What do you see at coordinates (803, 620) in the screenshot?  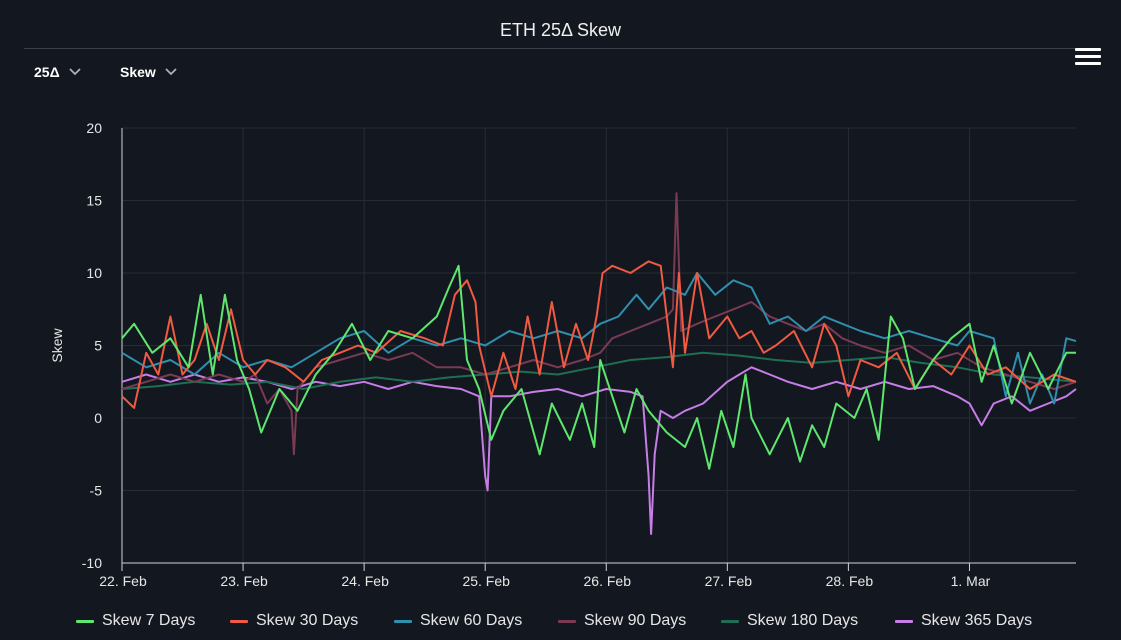 I see `legend-label: Skew 180 Days` at bounding box center [803, 620].